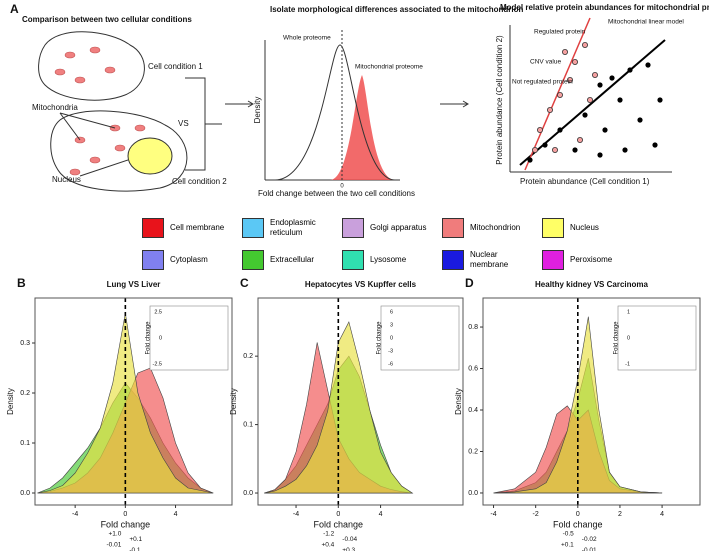  I want to click on annotation: -0.02, so click(589, 539).